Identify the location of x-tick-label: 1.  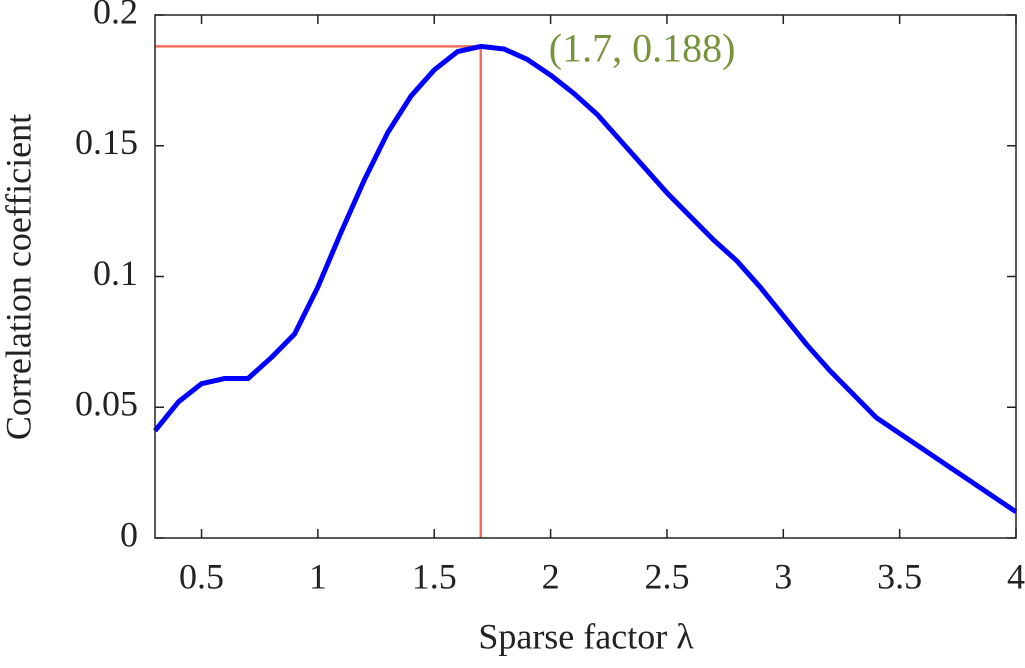
(318, 576).